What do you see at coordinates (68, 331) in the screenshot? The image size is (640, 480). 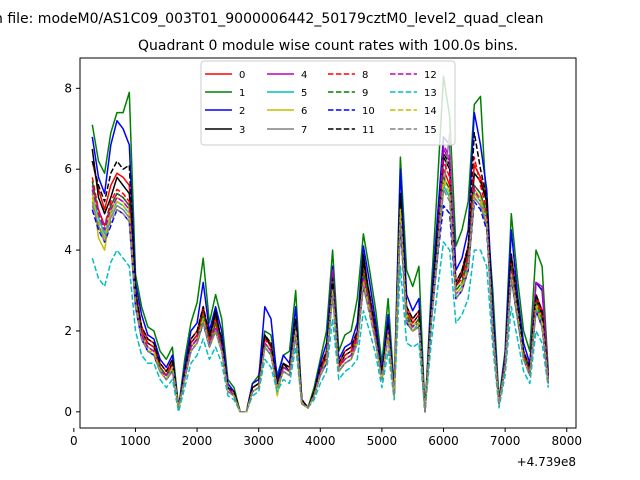 I see `y-tick-label: 2` at bounding box center [68, 331].